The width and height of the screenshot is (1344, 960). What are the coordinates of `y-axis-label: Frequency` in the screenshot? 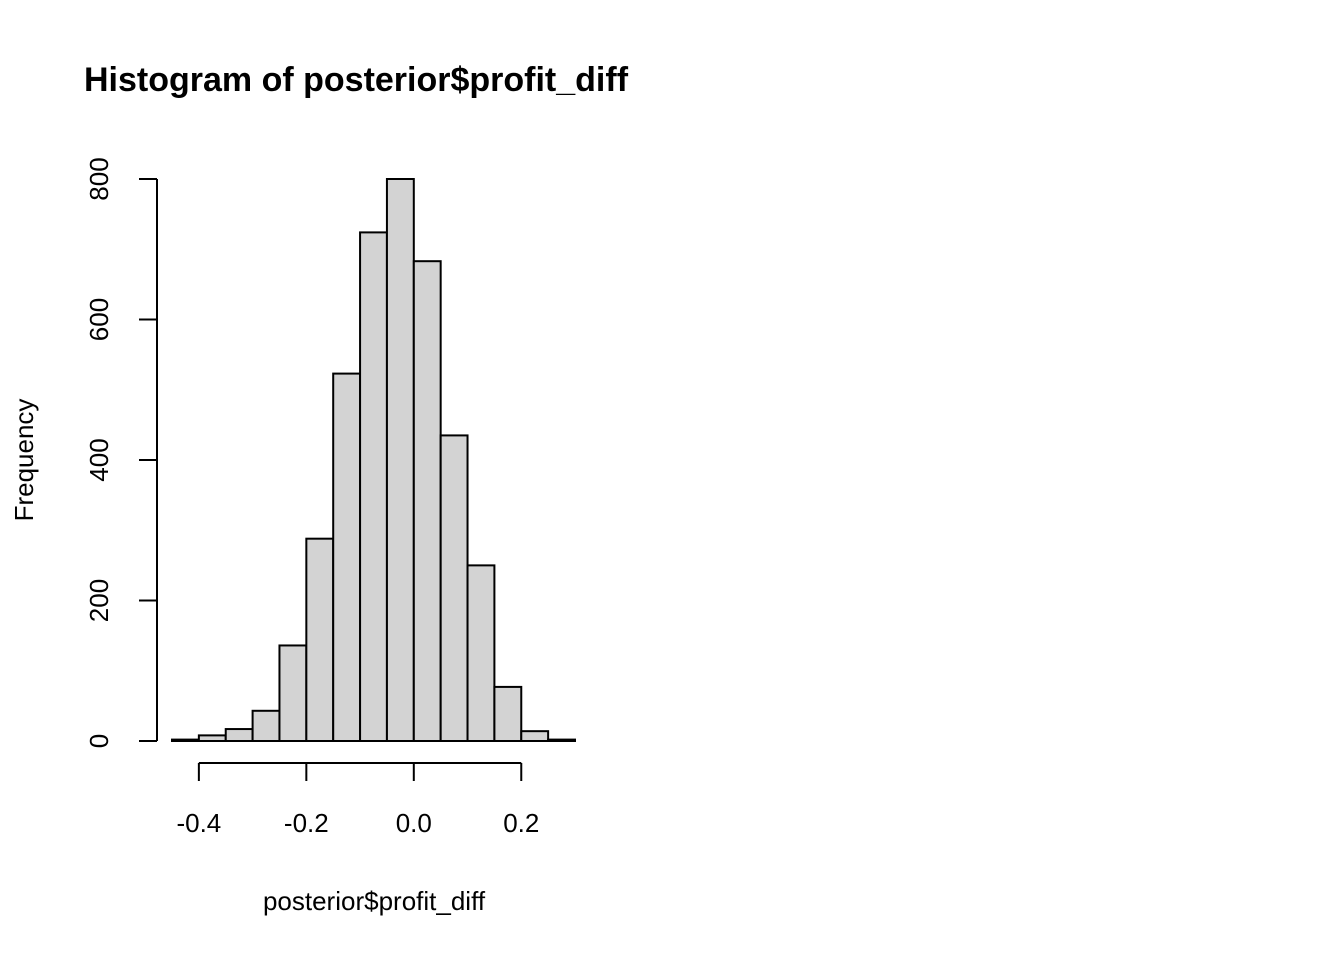 It's located at (24, 460).